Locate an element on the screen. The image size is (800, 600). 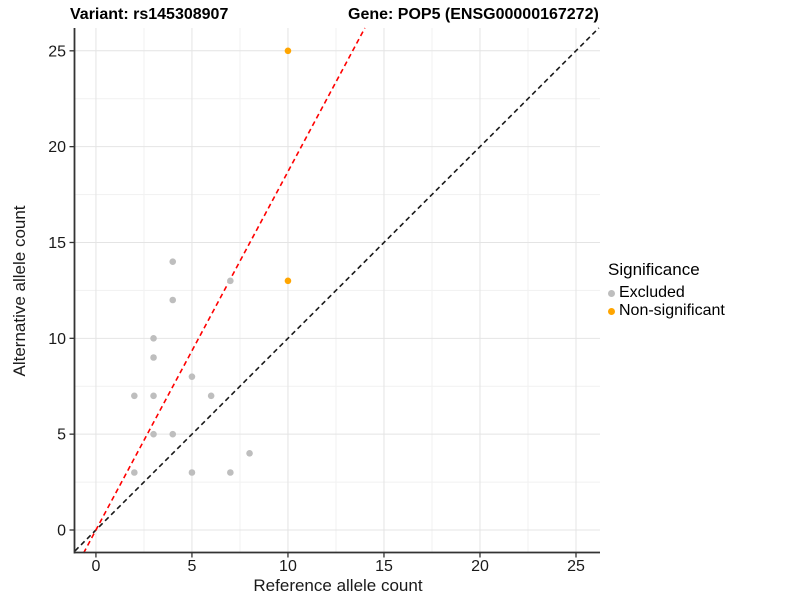
y-tick-label: 0 is located at coordinates (61, 530).